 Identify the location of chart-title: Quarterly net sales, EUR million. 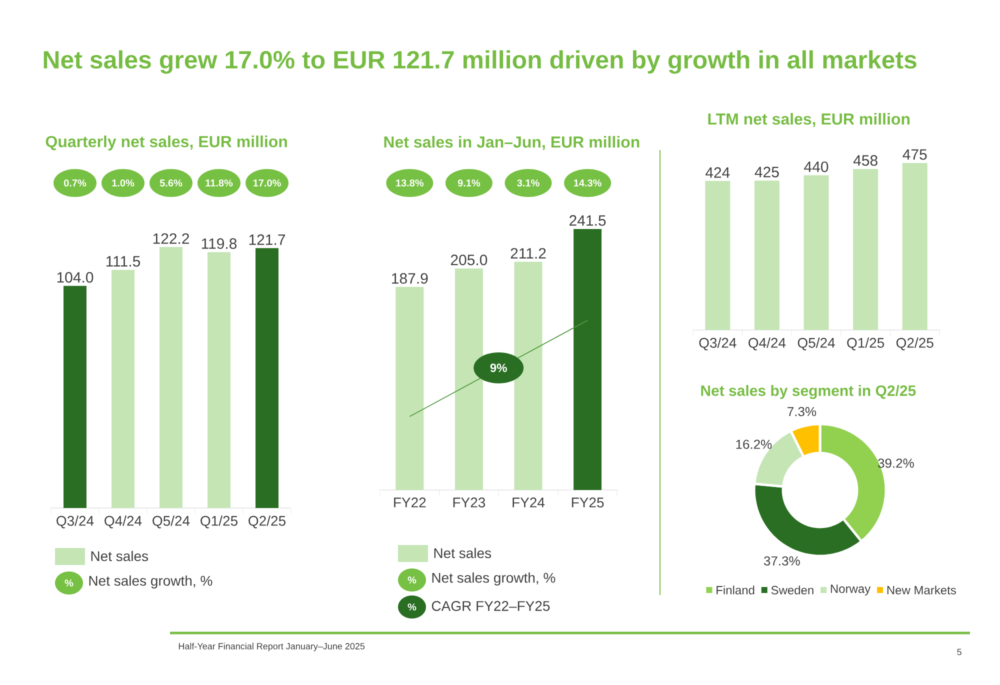
(166, 143).